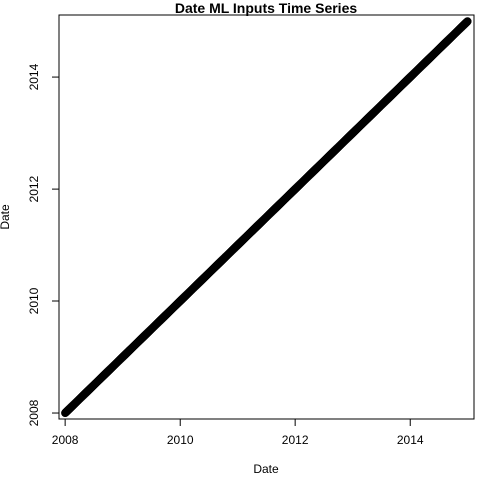  I want to click on x-axis: 2008 2010 2012 2014, so click(238, 432).